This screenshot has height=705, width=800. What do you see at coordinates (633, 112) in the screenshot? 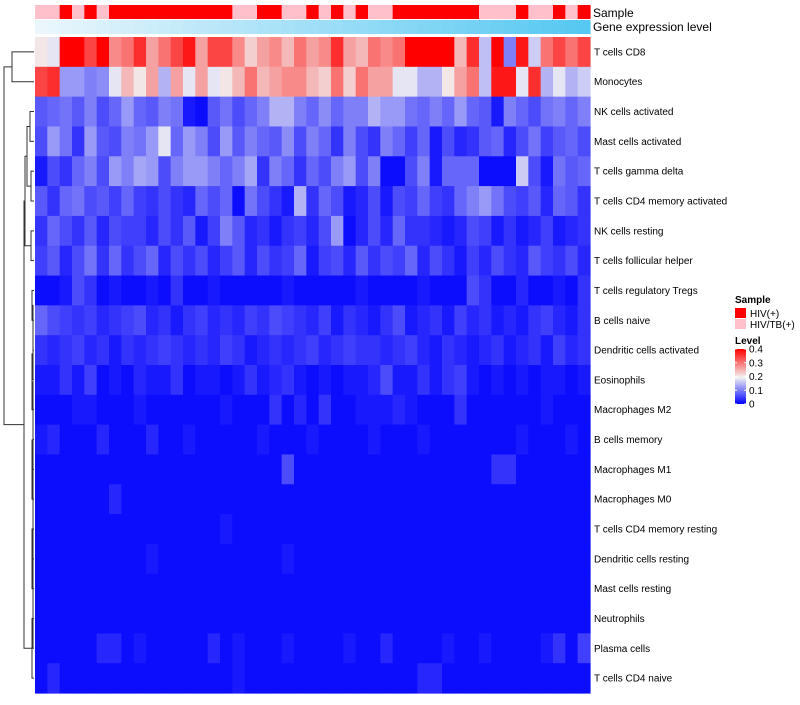
I see `row-label: NK cells activated` at bounding box center [633, 112].